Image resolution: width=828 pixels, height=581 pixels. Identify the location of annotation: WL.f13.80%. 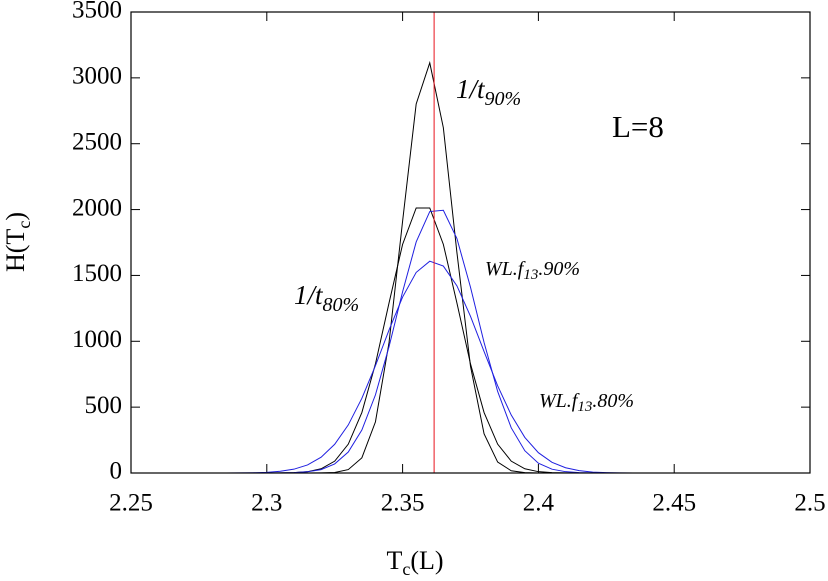
(586, 403).